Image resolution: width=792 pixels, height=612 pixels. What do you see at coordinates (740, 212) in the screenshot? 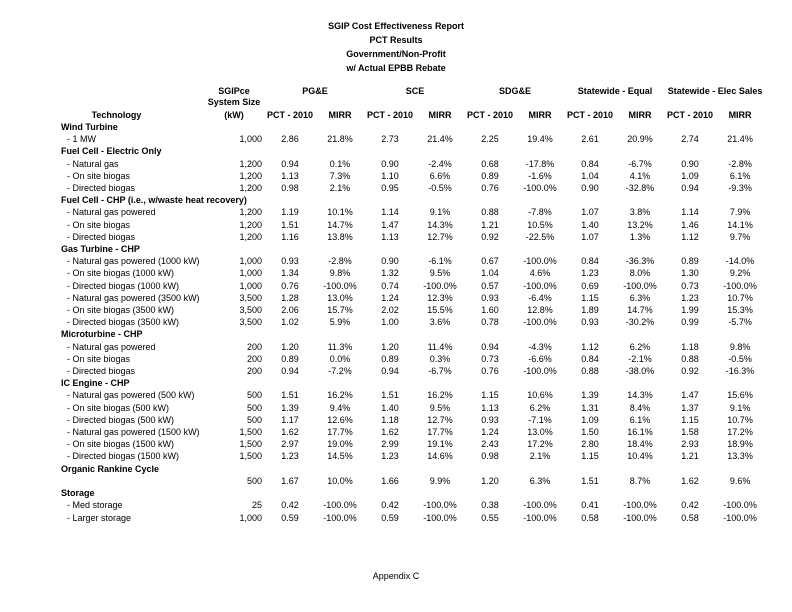
I see `mirr-value: 7.9%` at bounding box center [740, 212].